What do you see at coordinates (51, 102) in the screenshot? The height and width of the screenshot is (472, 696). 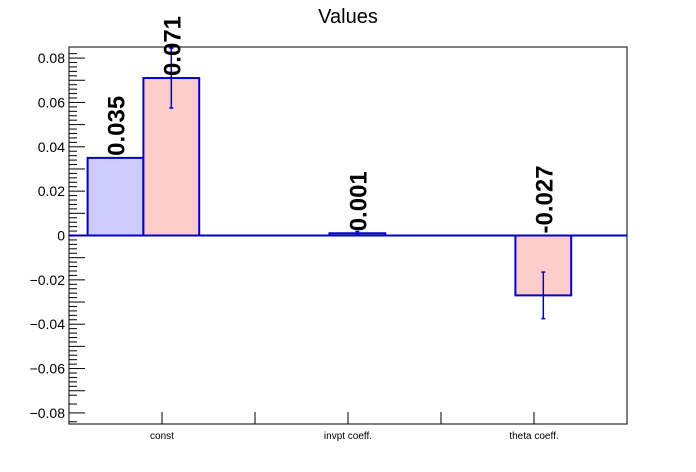 I see `y-tick-label: 0.06` at bounding box center [51, 102].